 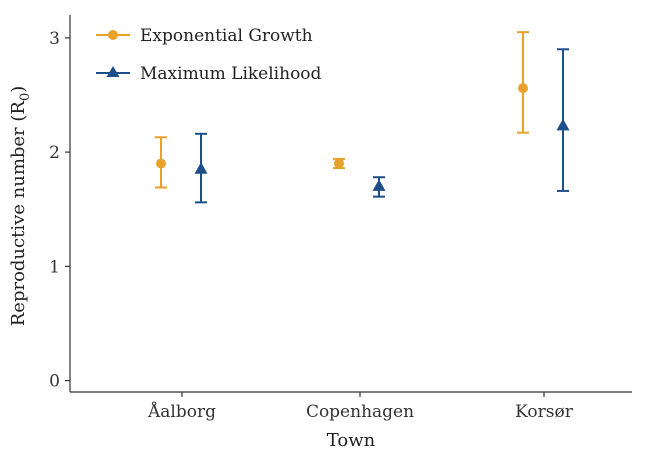 I want to click on legend-marker-maximum-likelihood, so click(x=113, y=71).